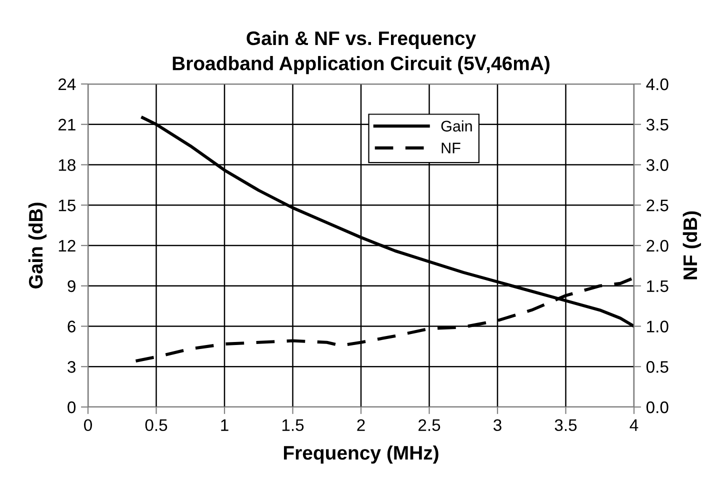  I want to click on y-axis-title: Gain (dB), so click(37, 245).